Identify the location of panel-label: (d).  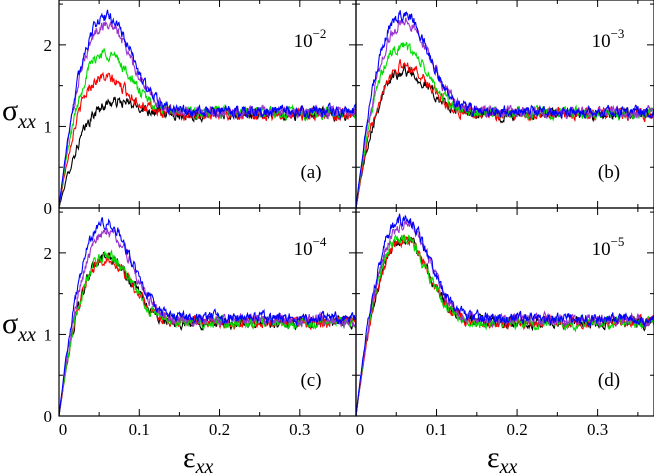
(609, 380).